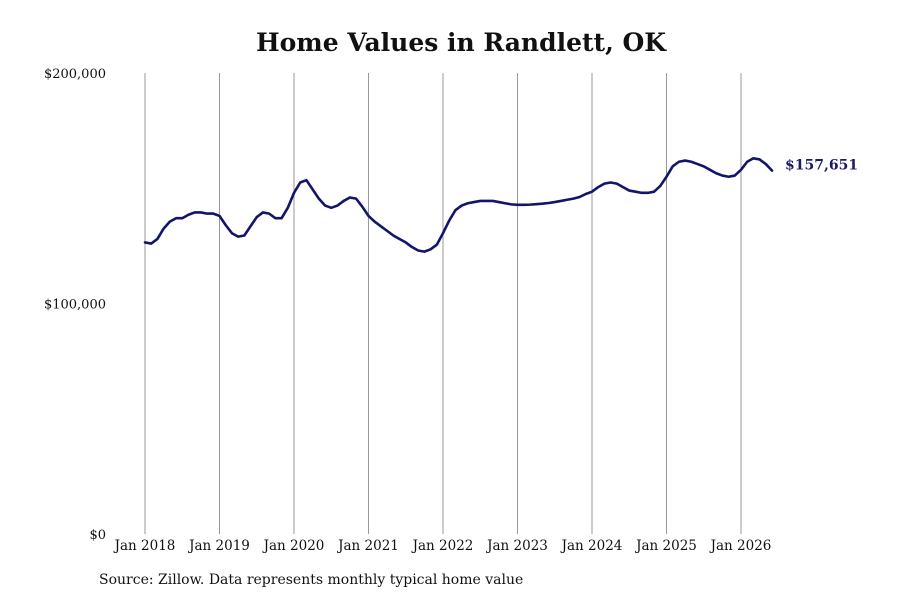  I want to click on x-tick-label: Jan 2026, so click(740, 546).